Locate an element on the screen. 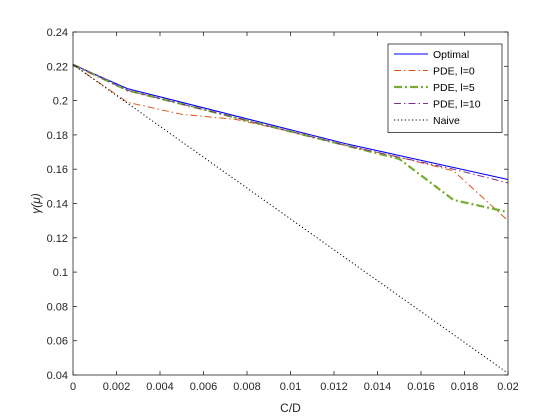 The height and width of the screenshot is (420, 560). x-tick-label: 0.004 is located at coordinates (160, 387).